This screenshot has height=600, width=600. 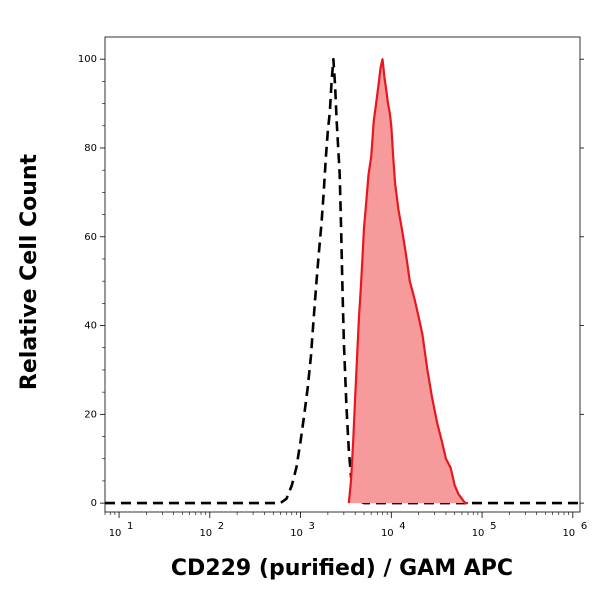 I want to click on series-1-area, so click(x=408, y=281).